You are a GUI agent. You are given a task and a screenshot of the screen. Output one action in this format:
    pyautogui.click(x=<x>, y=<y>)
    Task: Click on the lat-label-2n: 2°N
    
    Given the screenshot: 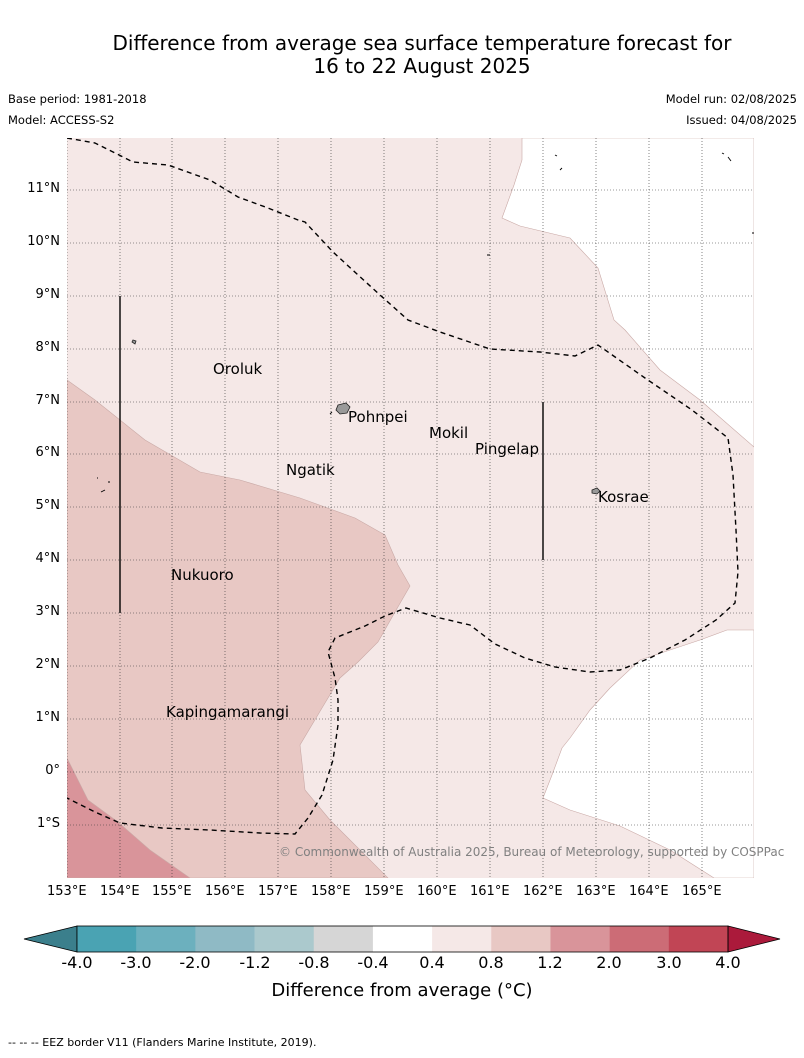 What is the action you would take?
    pyautogui.click(x=48, y=664)
    